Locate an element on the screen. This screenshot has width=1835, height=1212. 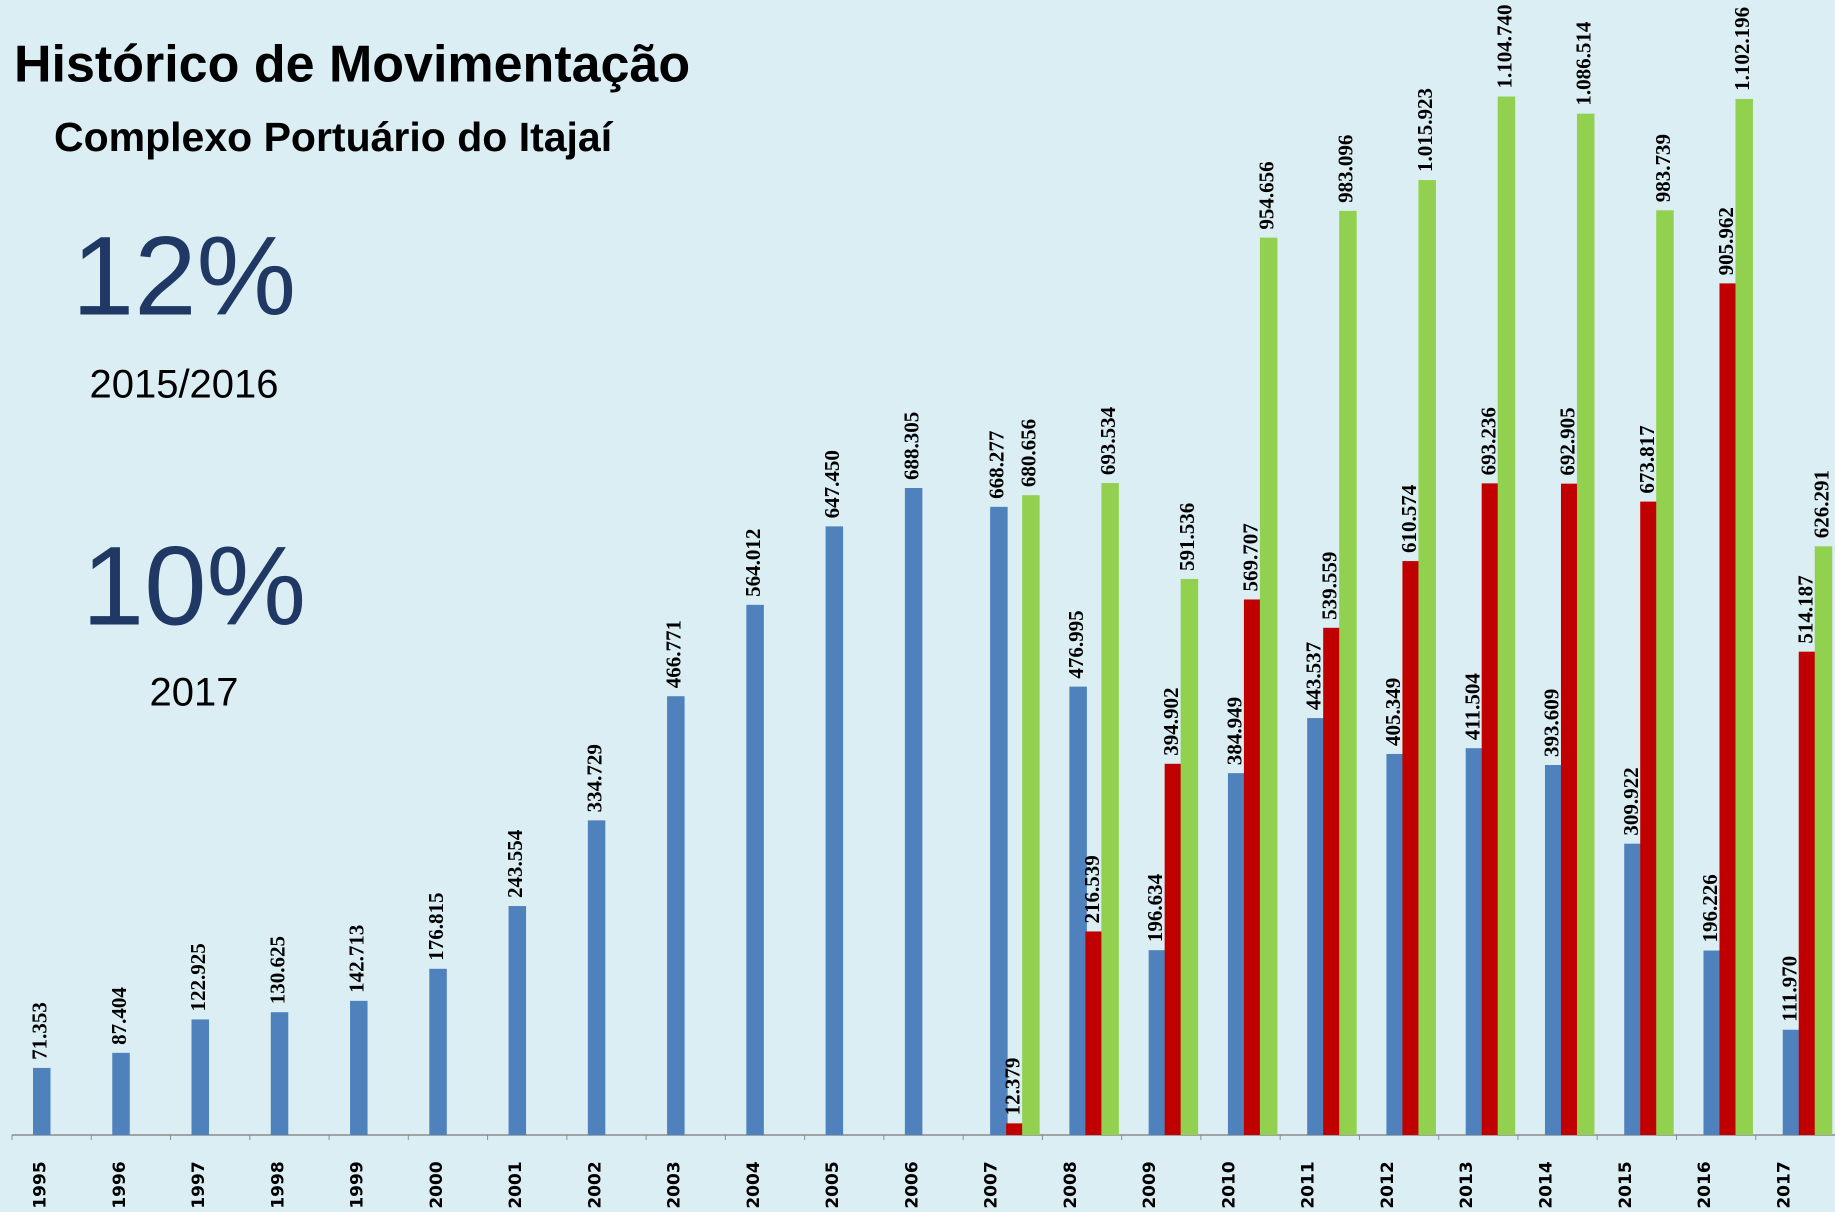
value-label: 196.226 is located at coordinates (1710, 908).